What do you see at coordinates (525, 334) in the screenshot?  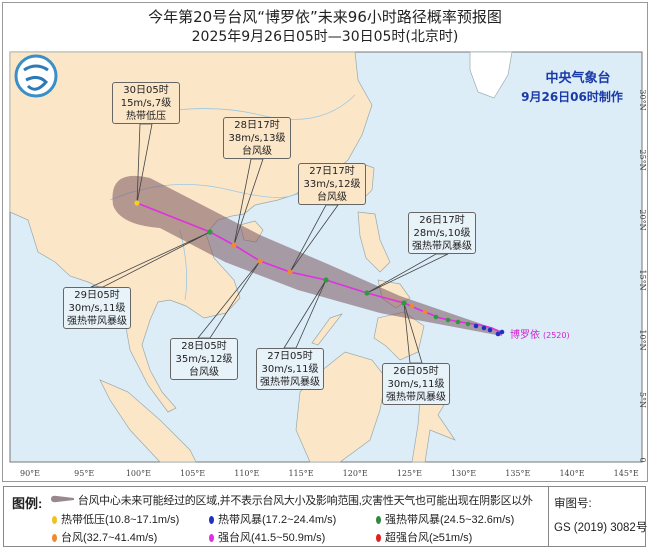 I see `typhoon-name: 博罗依` at bounding box center [525, 334].